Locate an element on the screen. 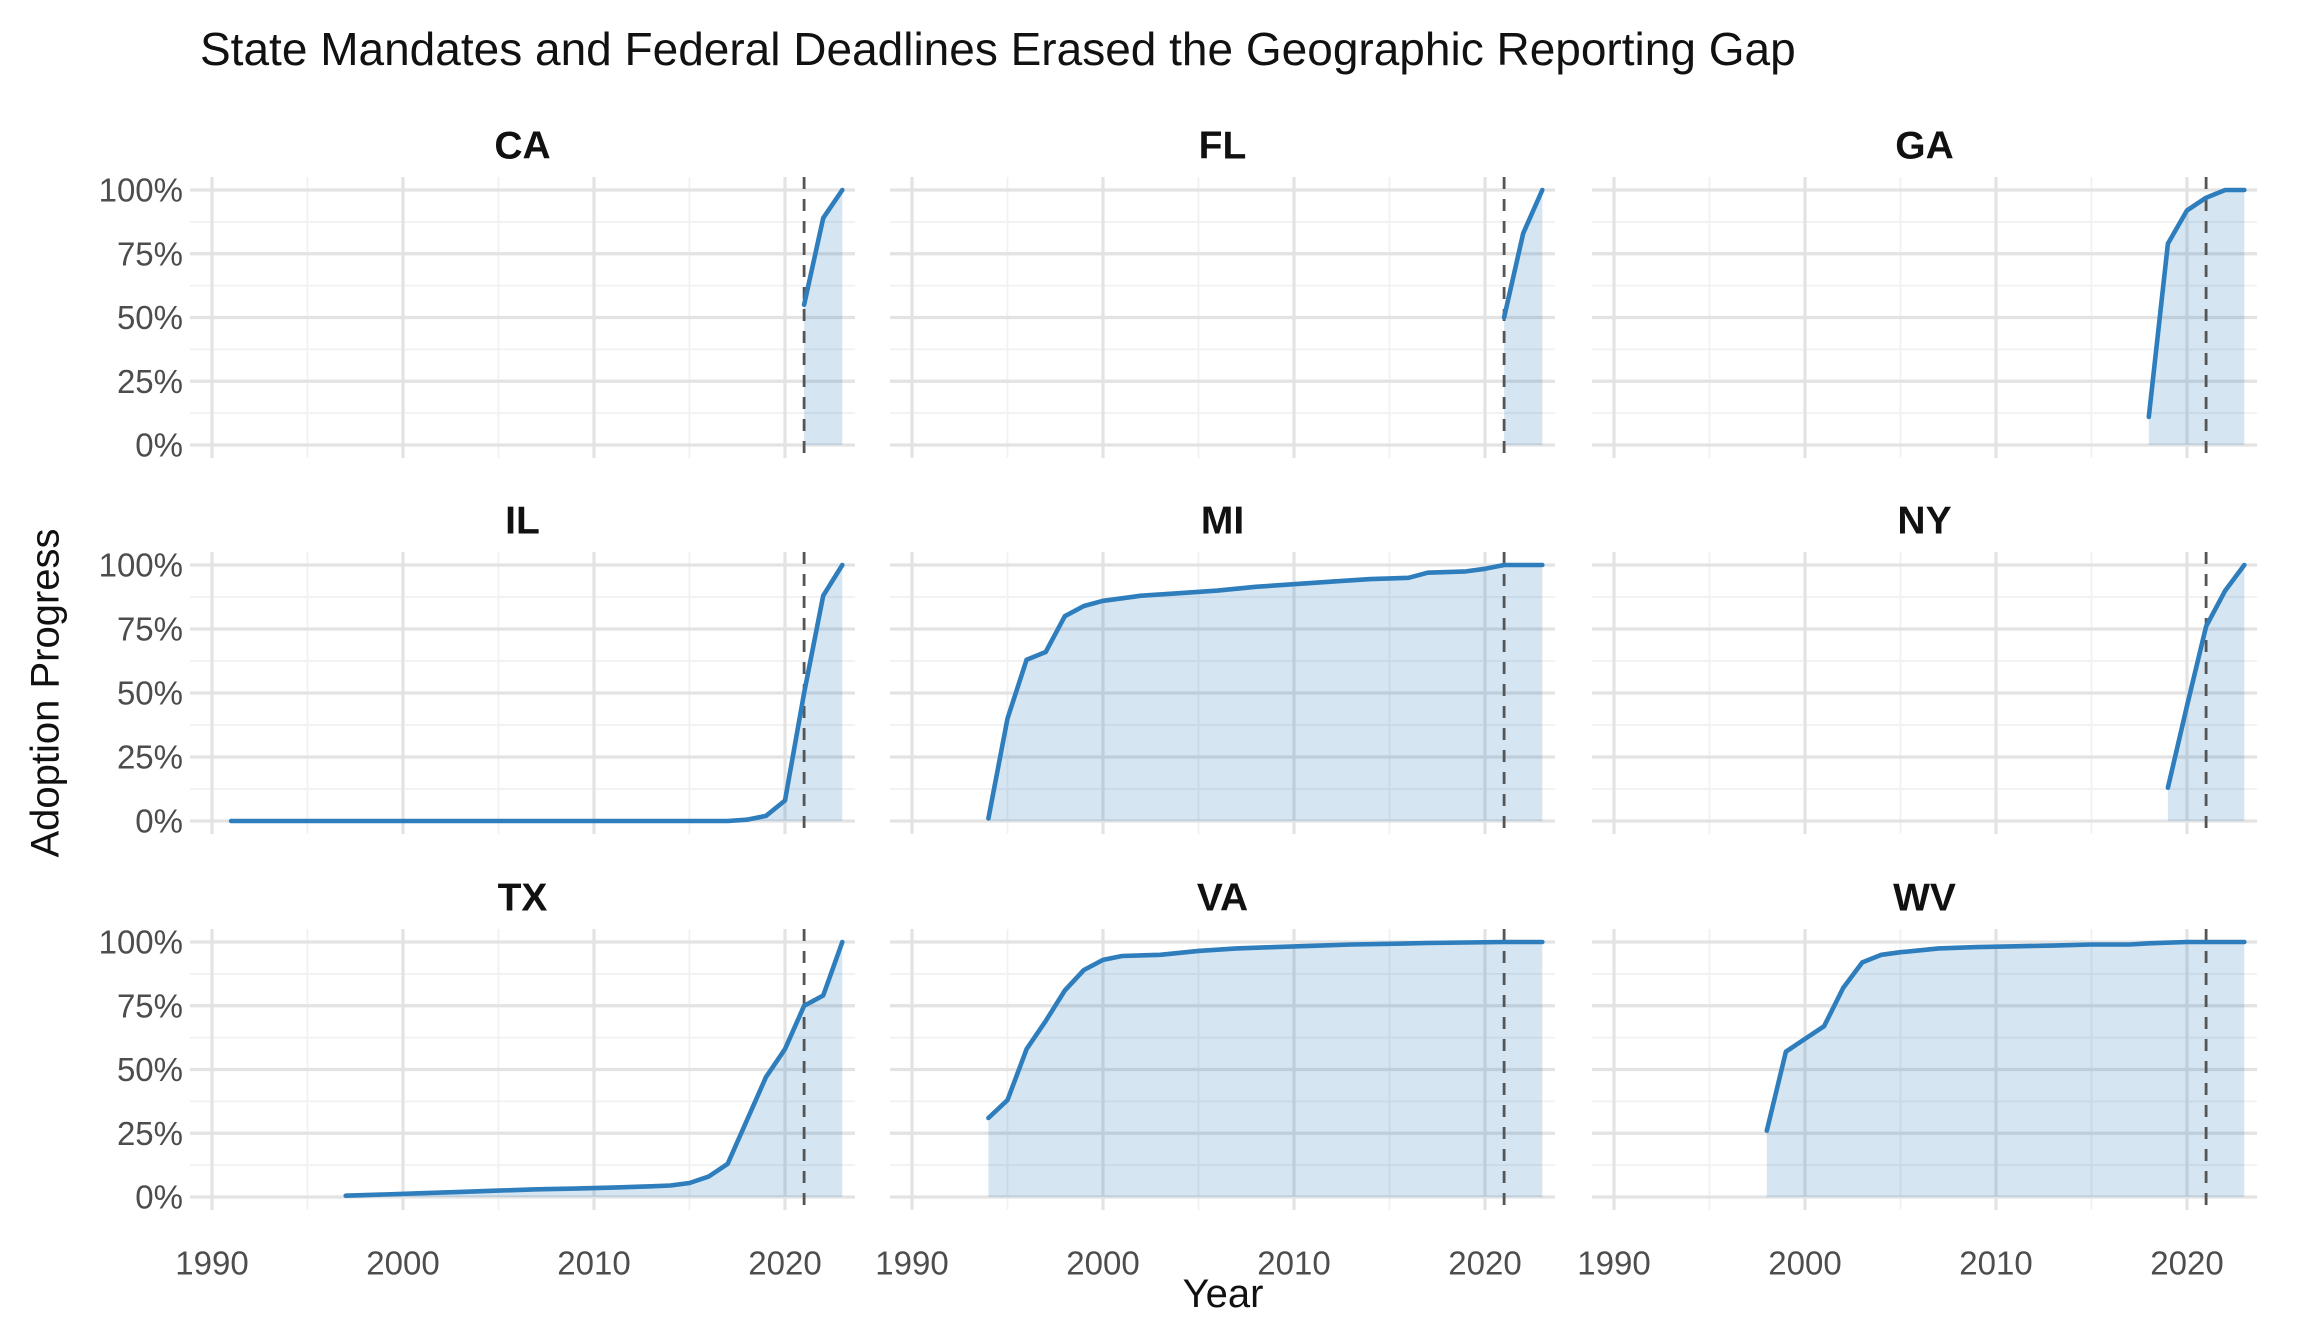 This screenshot has width=2304, height=1344. strip-label-mi: MI is located at coordinates (1222, 521).